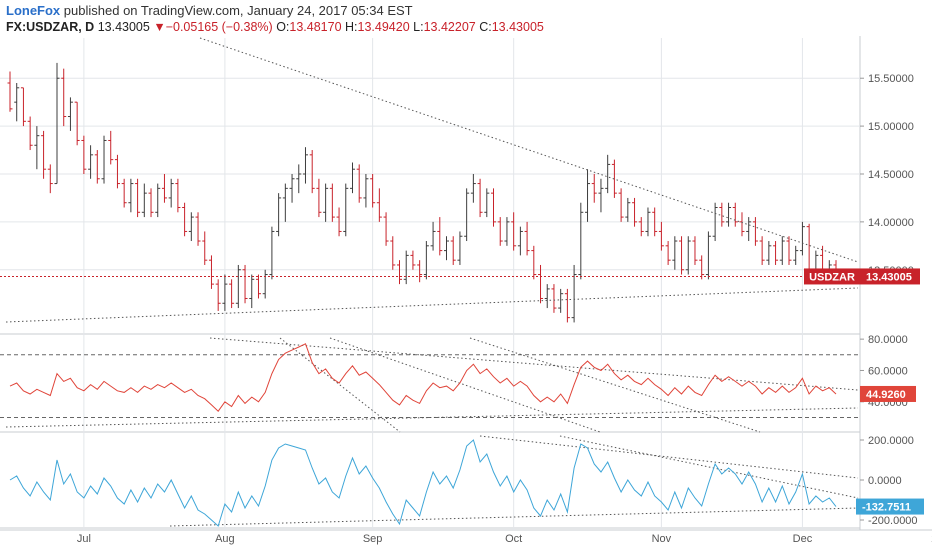 The width and height of the screenshot is (932, 550). I want to click on time-axis-label: Jul, so click(84, 539).